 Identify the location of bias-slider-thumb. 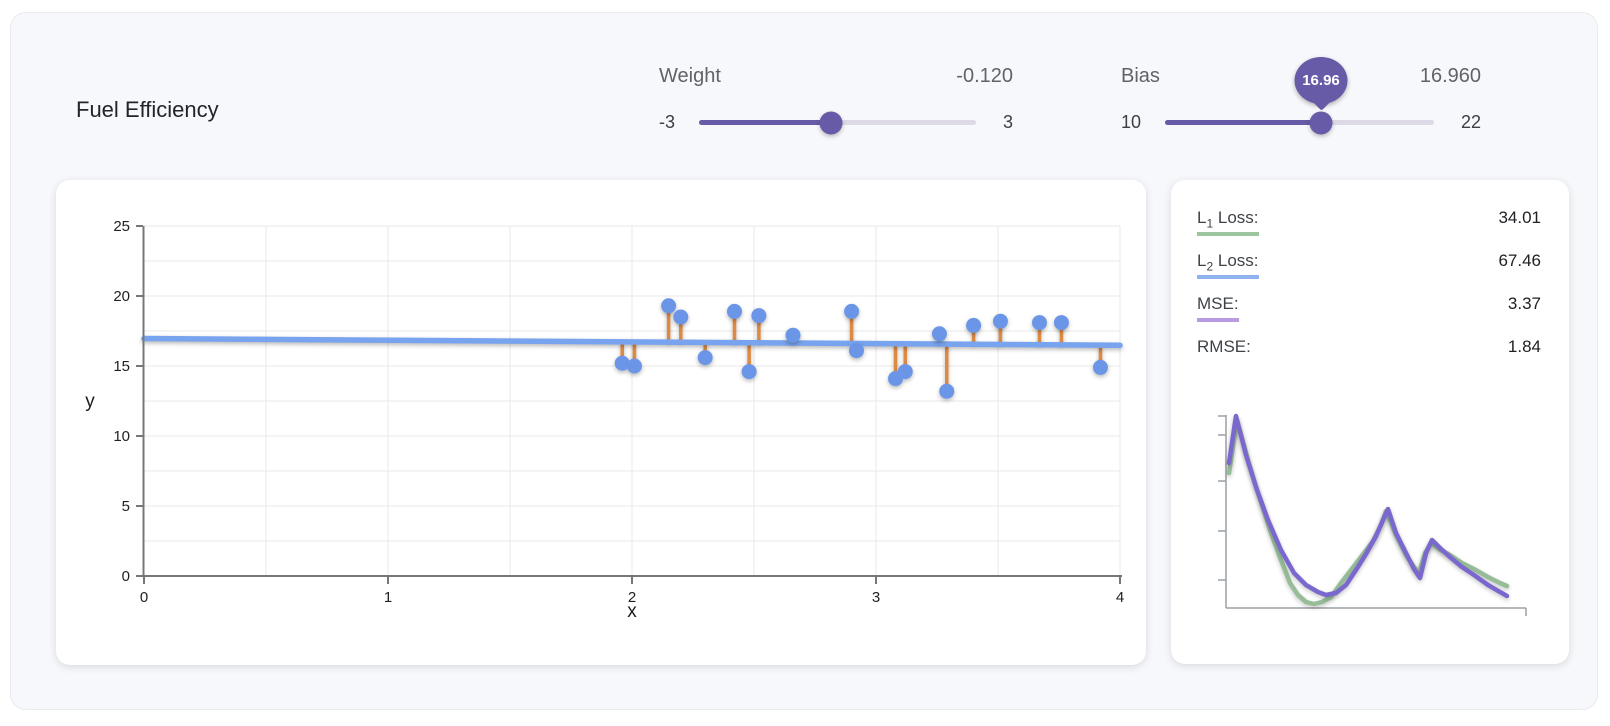
(1321, 122).